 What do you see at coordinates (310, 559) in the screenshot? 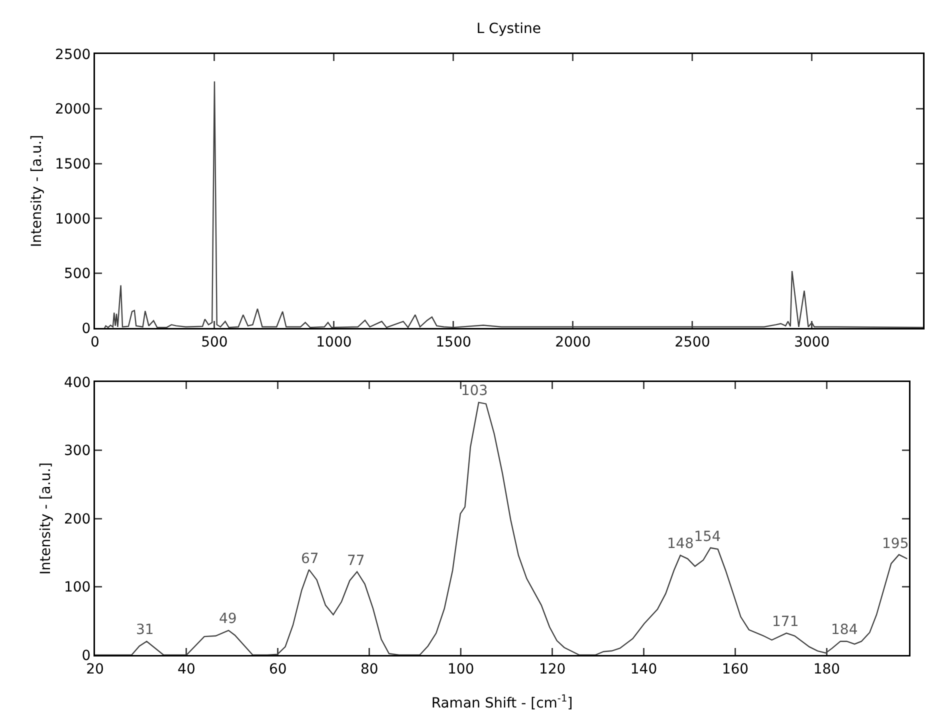
I see `annotation: 67` at bounding box center [310, 559].